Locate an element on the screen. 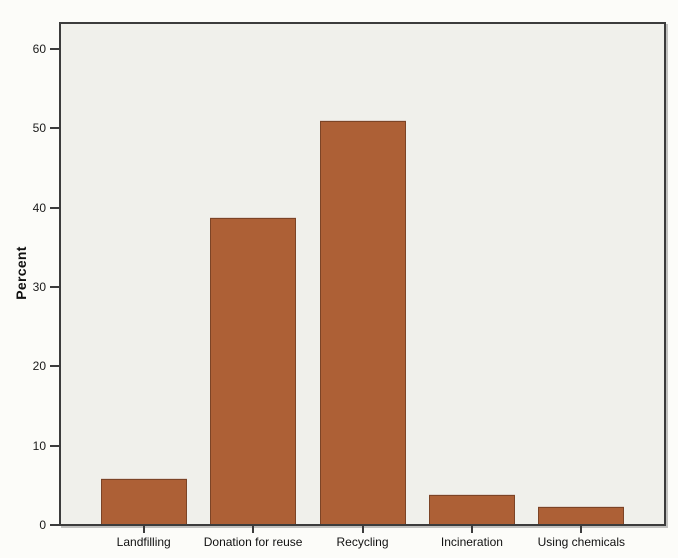 The width and height of the screenshot is (678, 558). x-tick-label: Using chemicals is located at coordinates (581, 542).